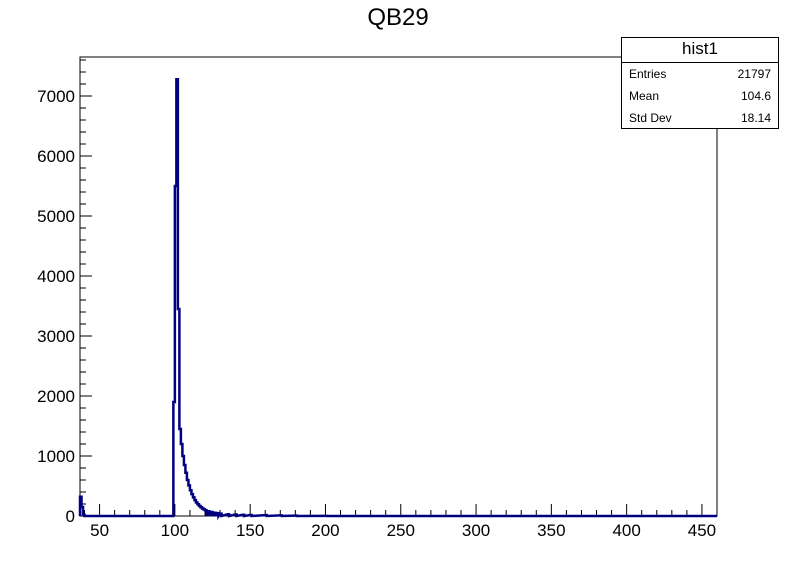 This screenshot has height=572, width=796. Describe the element at coordinates (70, 516) in the screenshot. I see `y-tick-label: 0` at that location.